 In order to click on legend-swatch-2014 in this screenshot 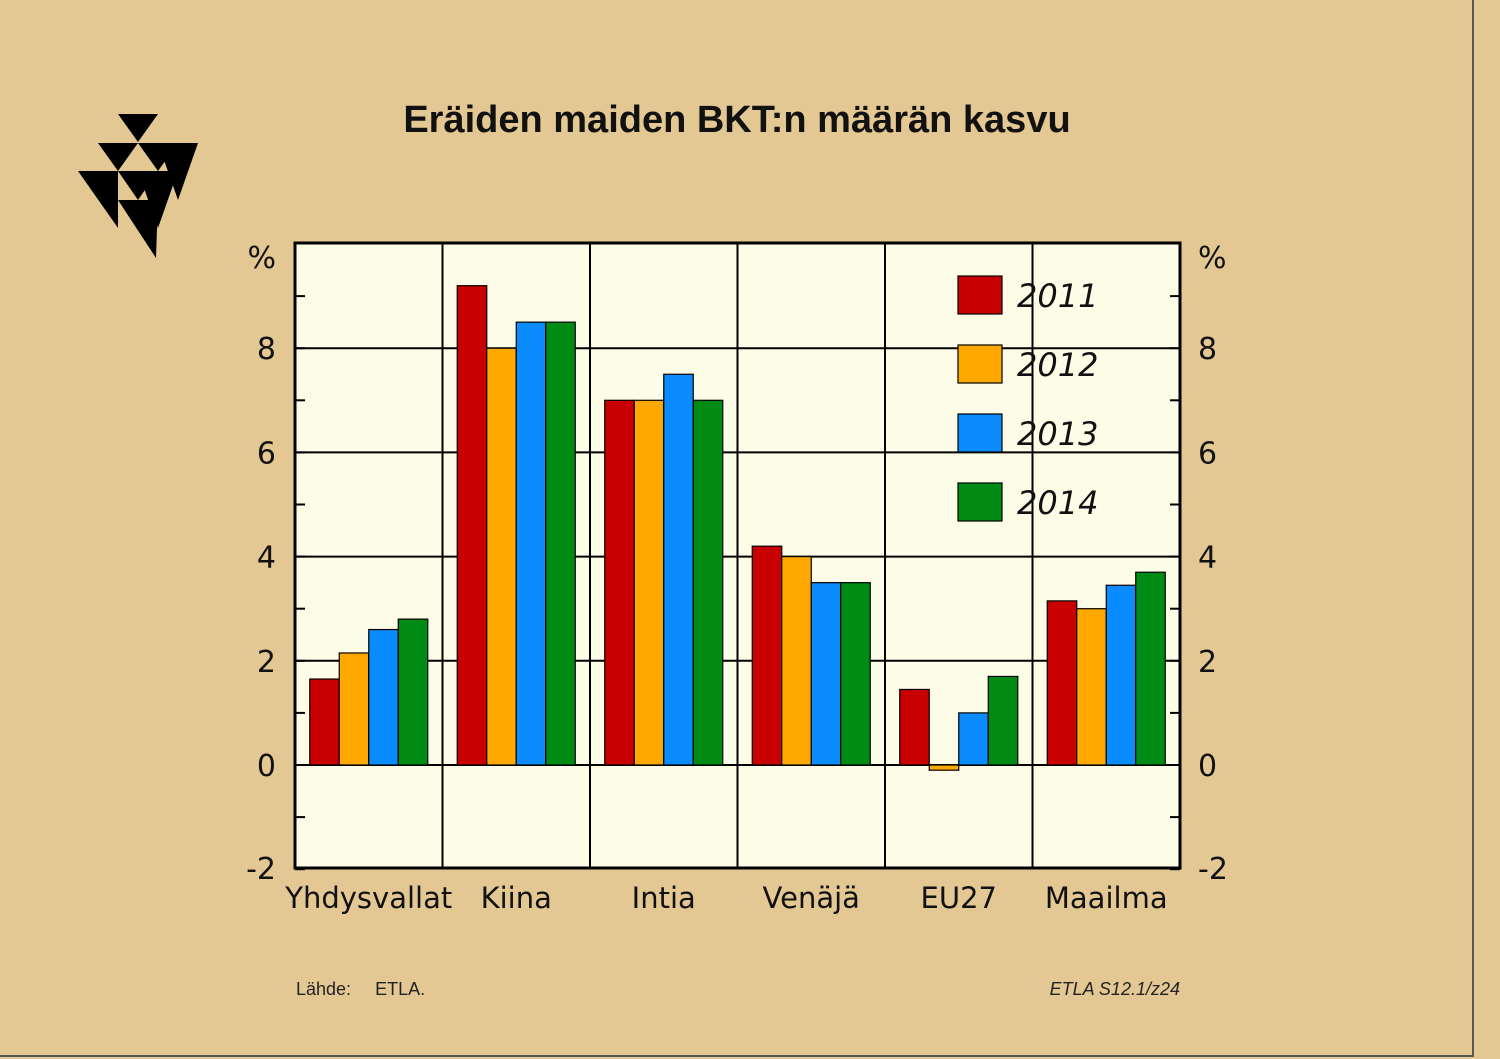, I will do `click(980, 502)`.